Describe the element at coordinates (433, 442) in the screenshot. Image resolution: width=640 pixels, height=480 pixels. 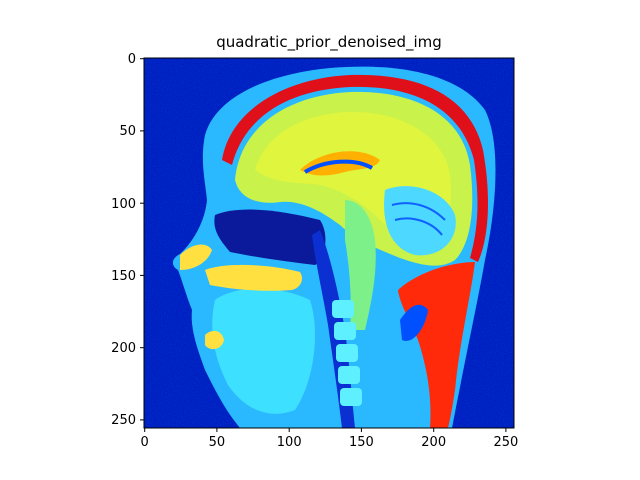
I see `x-tick-label: 200` at that location.